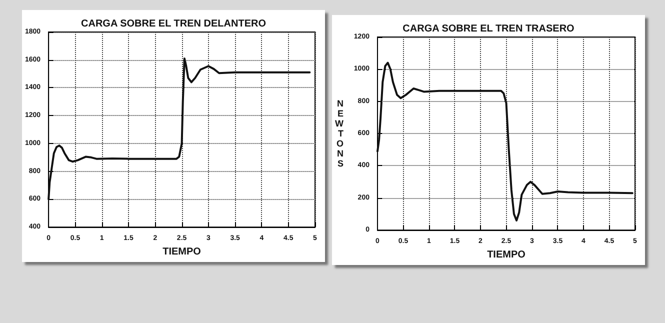 This screenshot has width=665, height=323. What do you see at coordinates (173, 24) in the screenshot?
I see `chart-title: CARGA SOBRE EL TREN DELANTERO` at bounding box center [173, 24].